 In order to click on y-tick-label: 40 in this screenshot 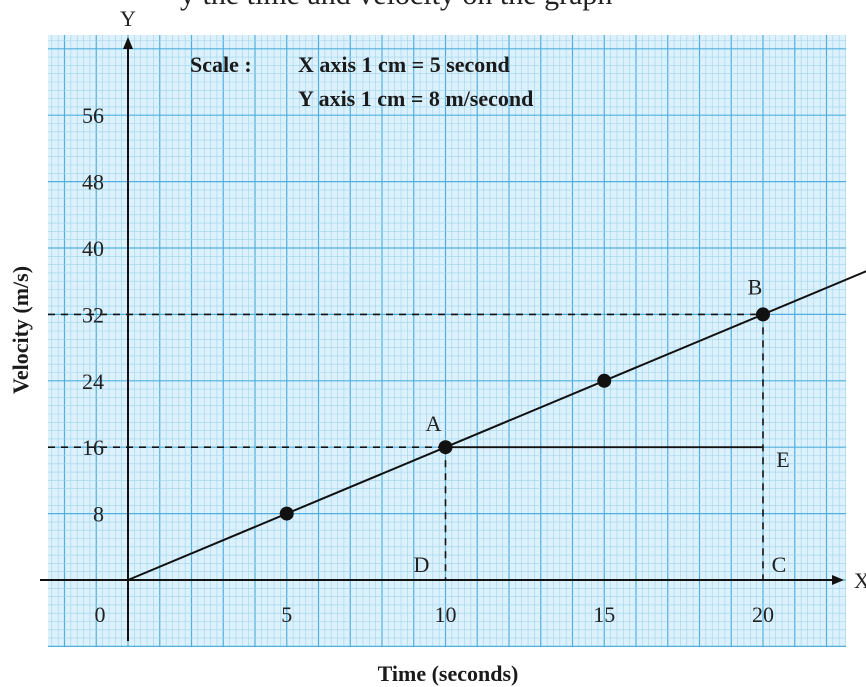, I will do `click(93, 248)`.